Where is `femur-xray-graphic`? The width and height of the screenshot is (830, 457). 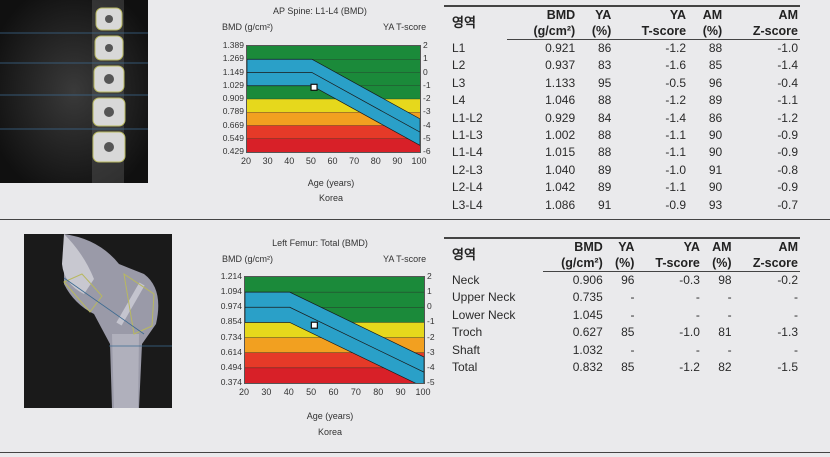
femur-xray-graphic is located at coordinates (98, 321).